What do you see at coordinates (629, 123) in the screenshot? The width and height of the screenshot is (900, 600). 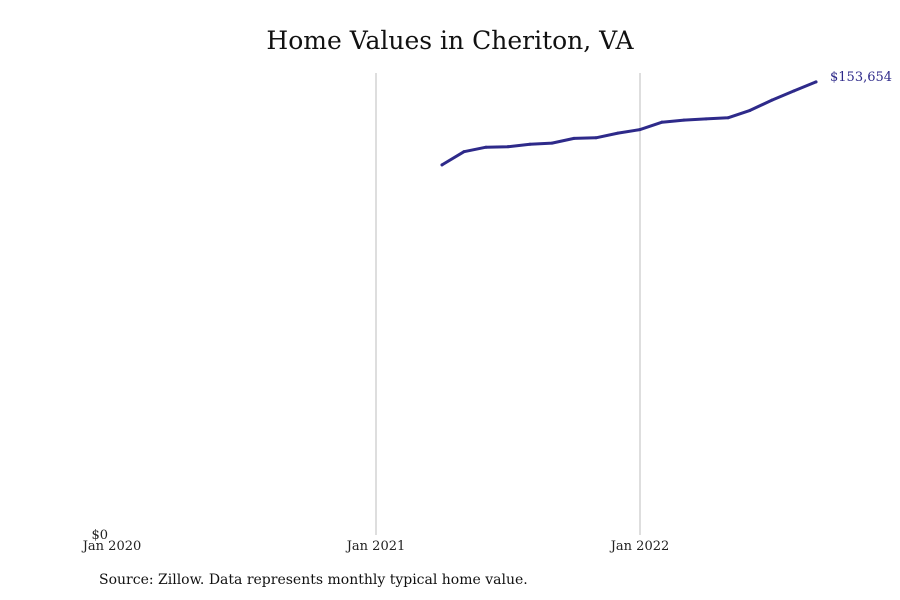 I see `series-line` at bounding box center [629, 123].